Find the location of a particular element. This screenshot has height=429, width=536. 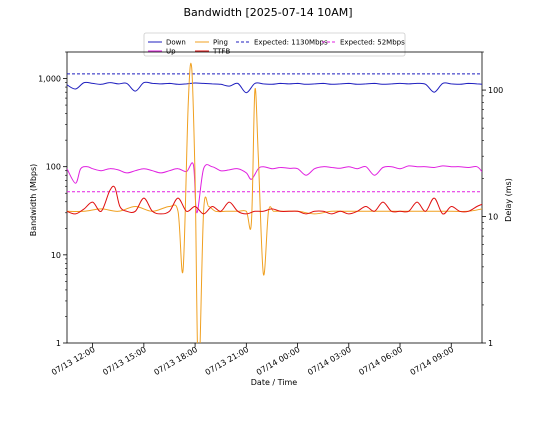

series-line-ttfb is located at coordinates (274, 200).